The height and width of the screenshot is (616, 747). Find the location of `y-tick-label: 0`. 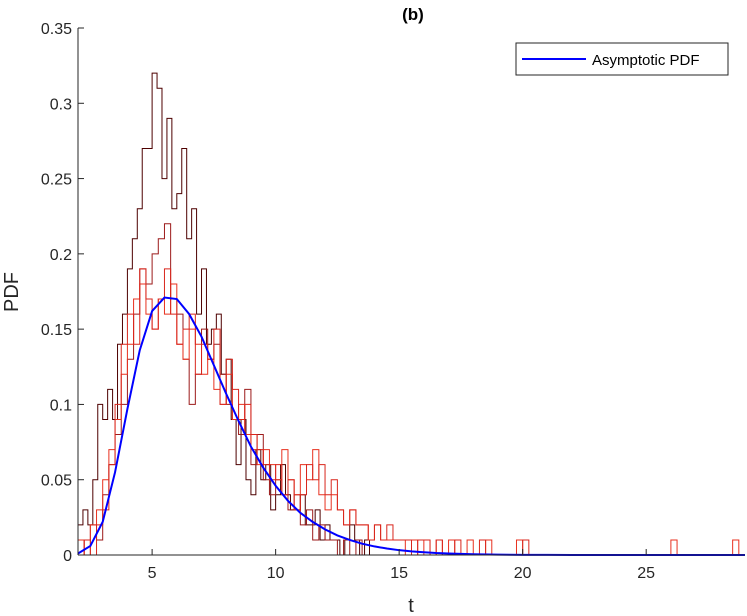

y-tick-label: 0 is located at coordinates (67, 556).